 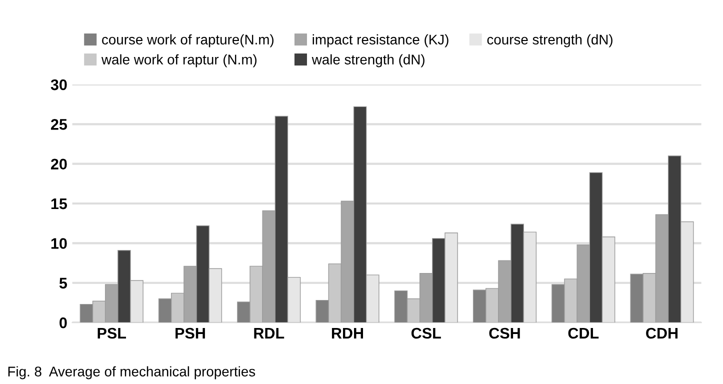 What do you see at coordinates (112, 333) in the screenshot?
I see `x-tick-label: PSL` at bounding box center [112, 333].